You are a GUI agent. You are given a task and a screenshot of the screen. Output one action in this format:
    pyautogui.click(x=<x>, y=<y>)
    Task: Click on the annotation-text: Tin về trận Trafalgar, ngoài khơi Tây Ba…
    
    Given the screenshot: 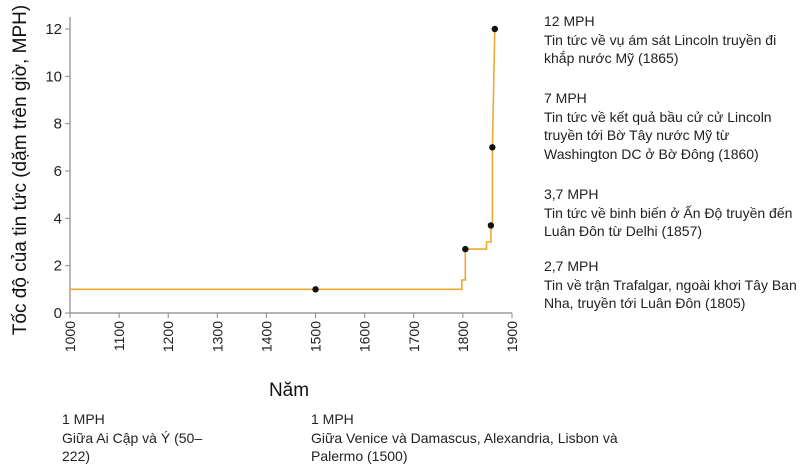 What is the action you would take?
    pyautogui.click(x=670, y=294)
    